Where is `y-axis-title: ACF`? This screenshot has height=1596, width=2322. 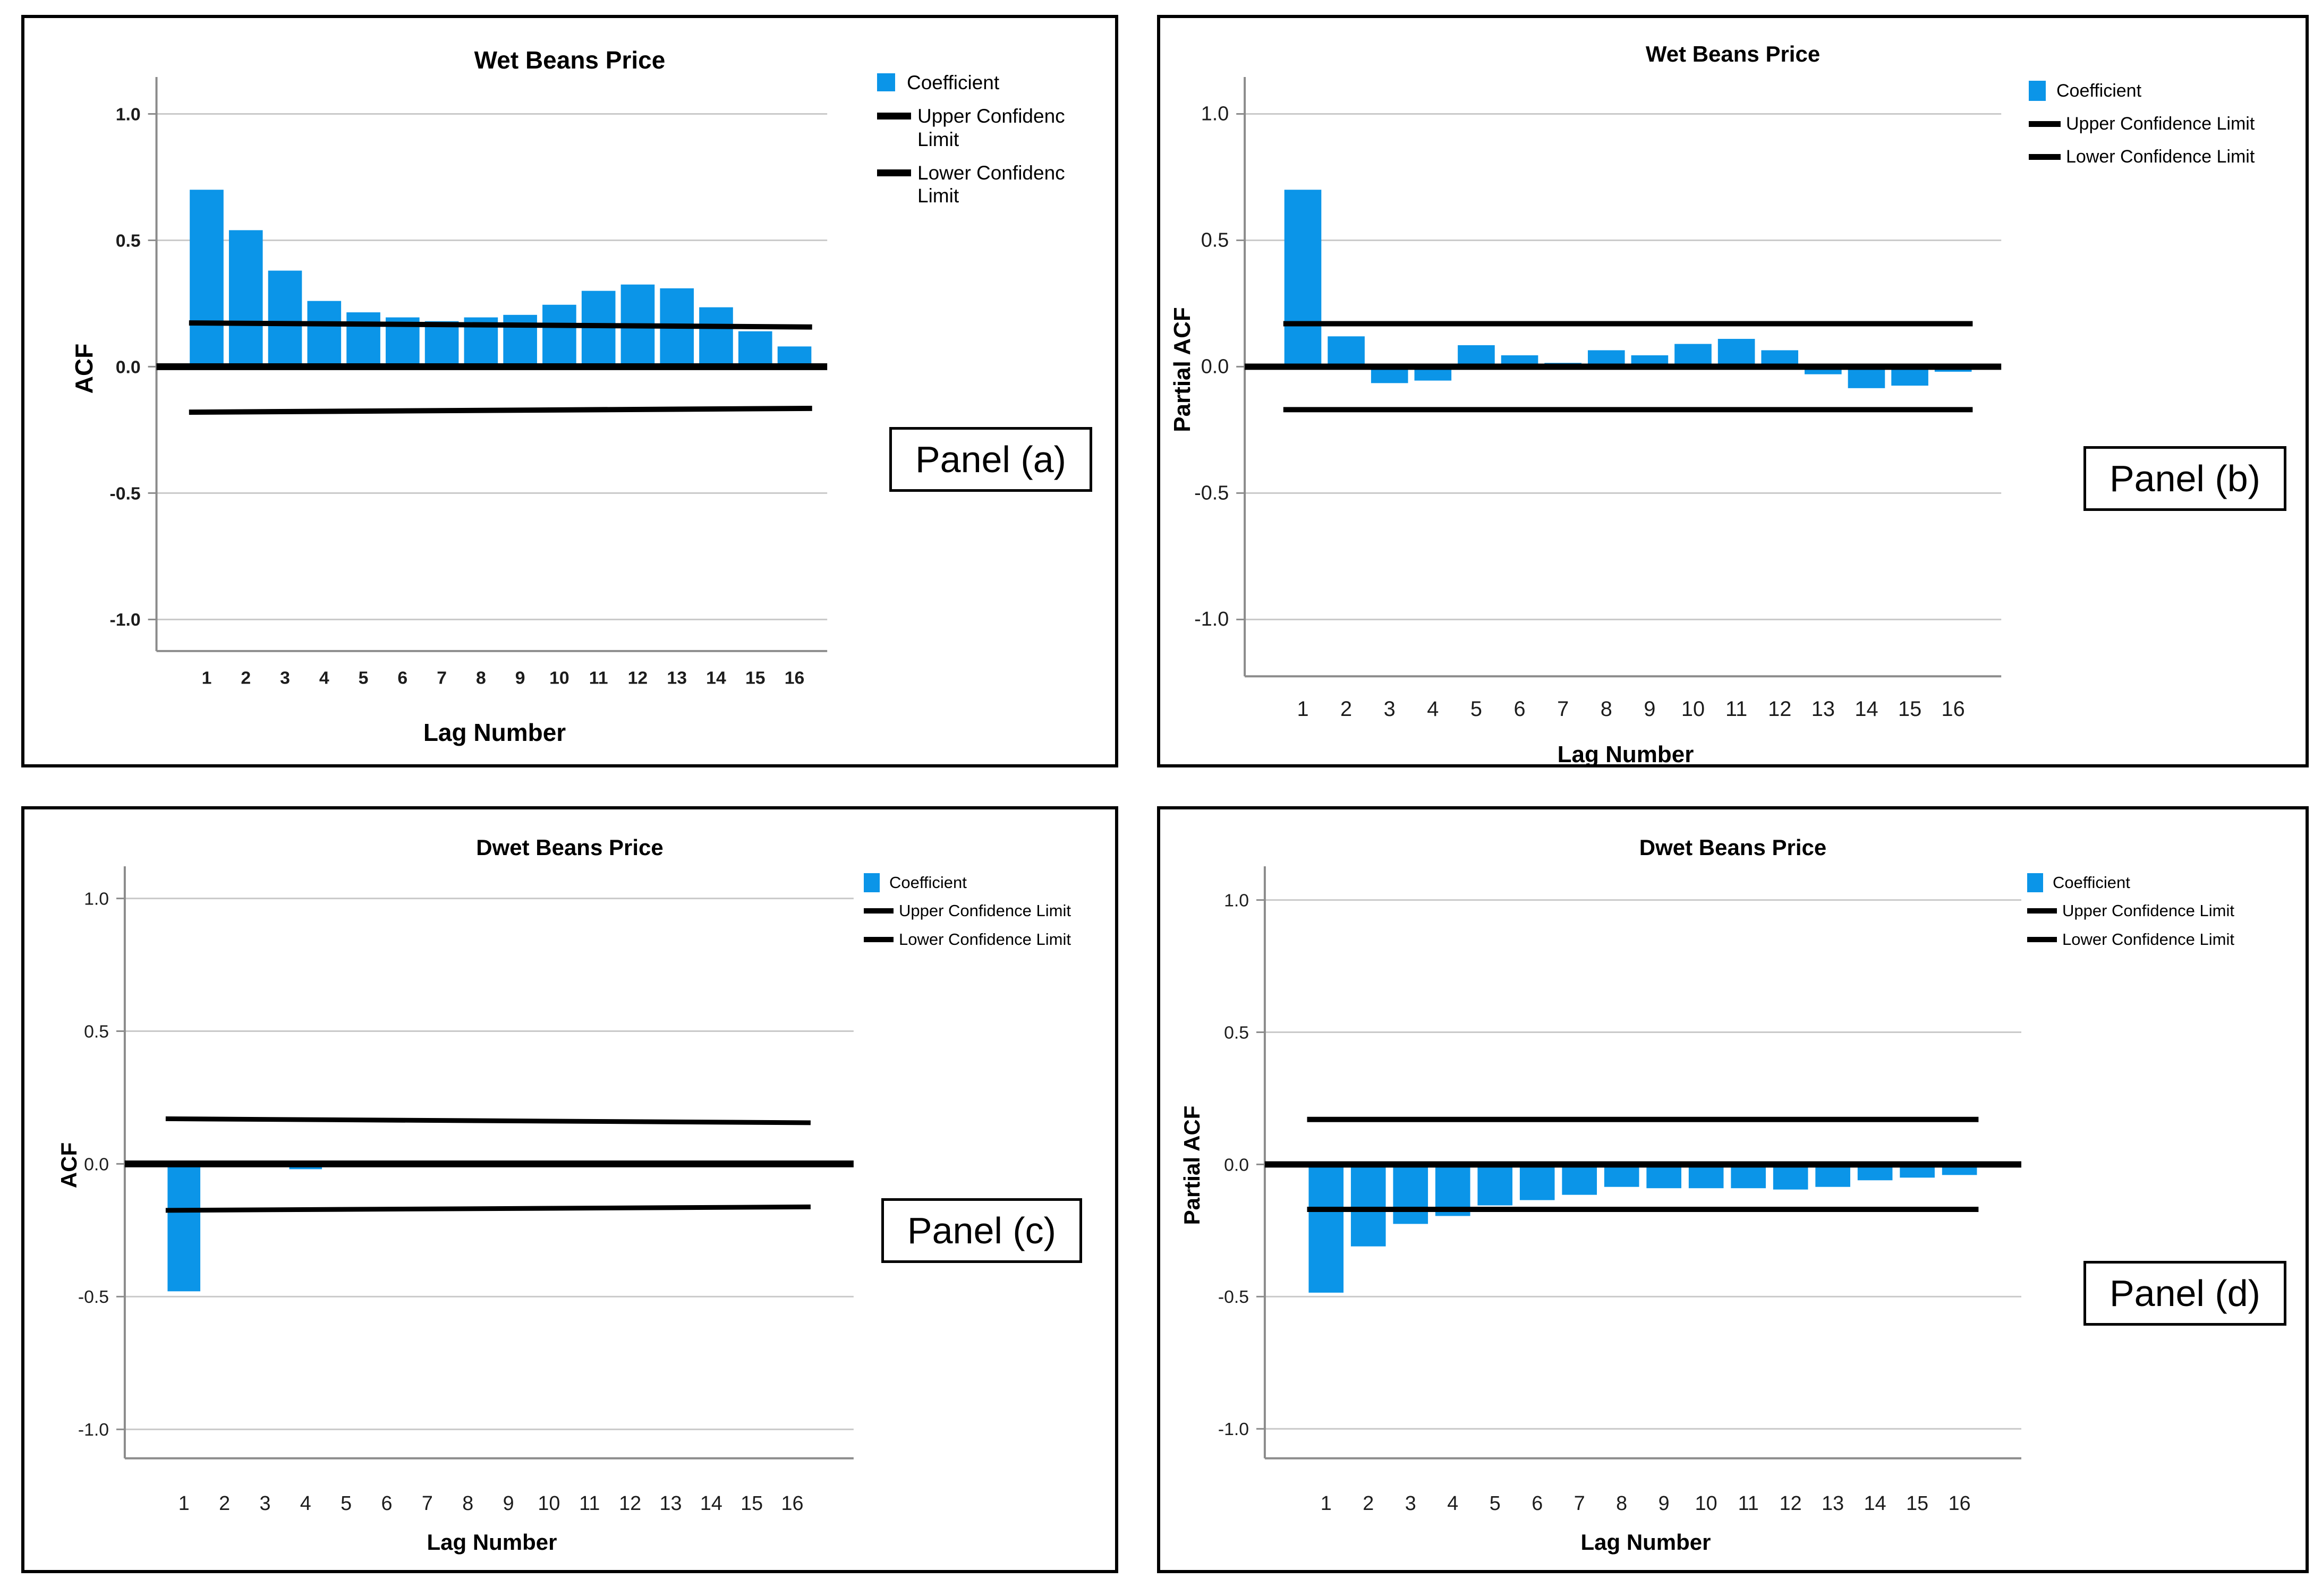
y-axis-title: ACF is located at coordinates (84, 368).